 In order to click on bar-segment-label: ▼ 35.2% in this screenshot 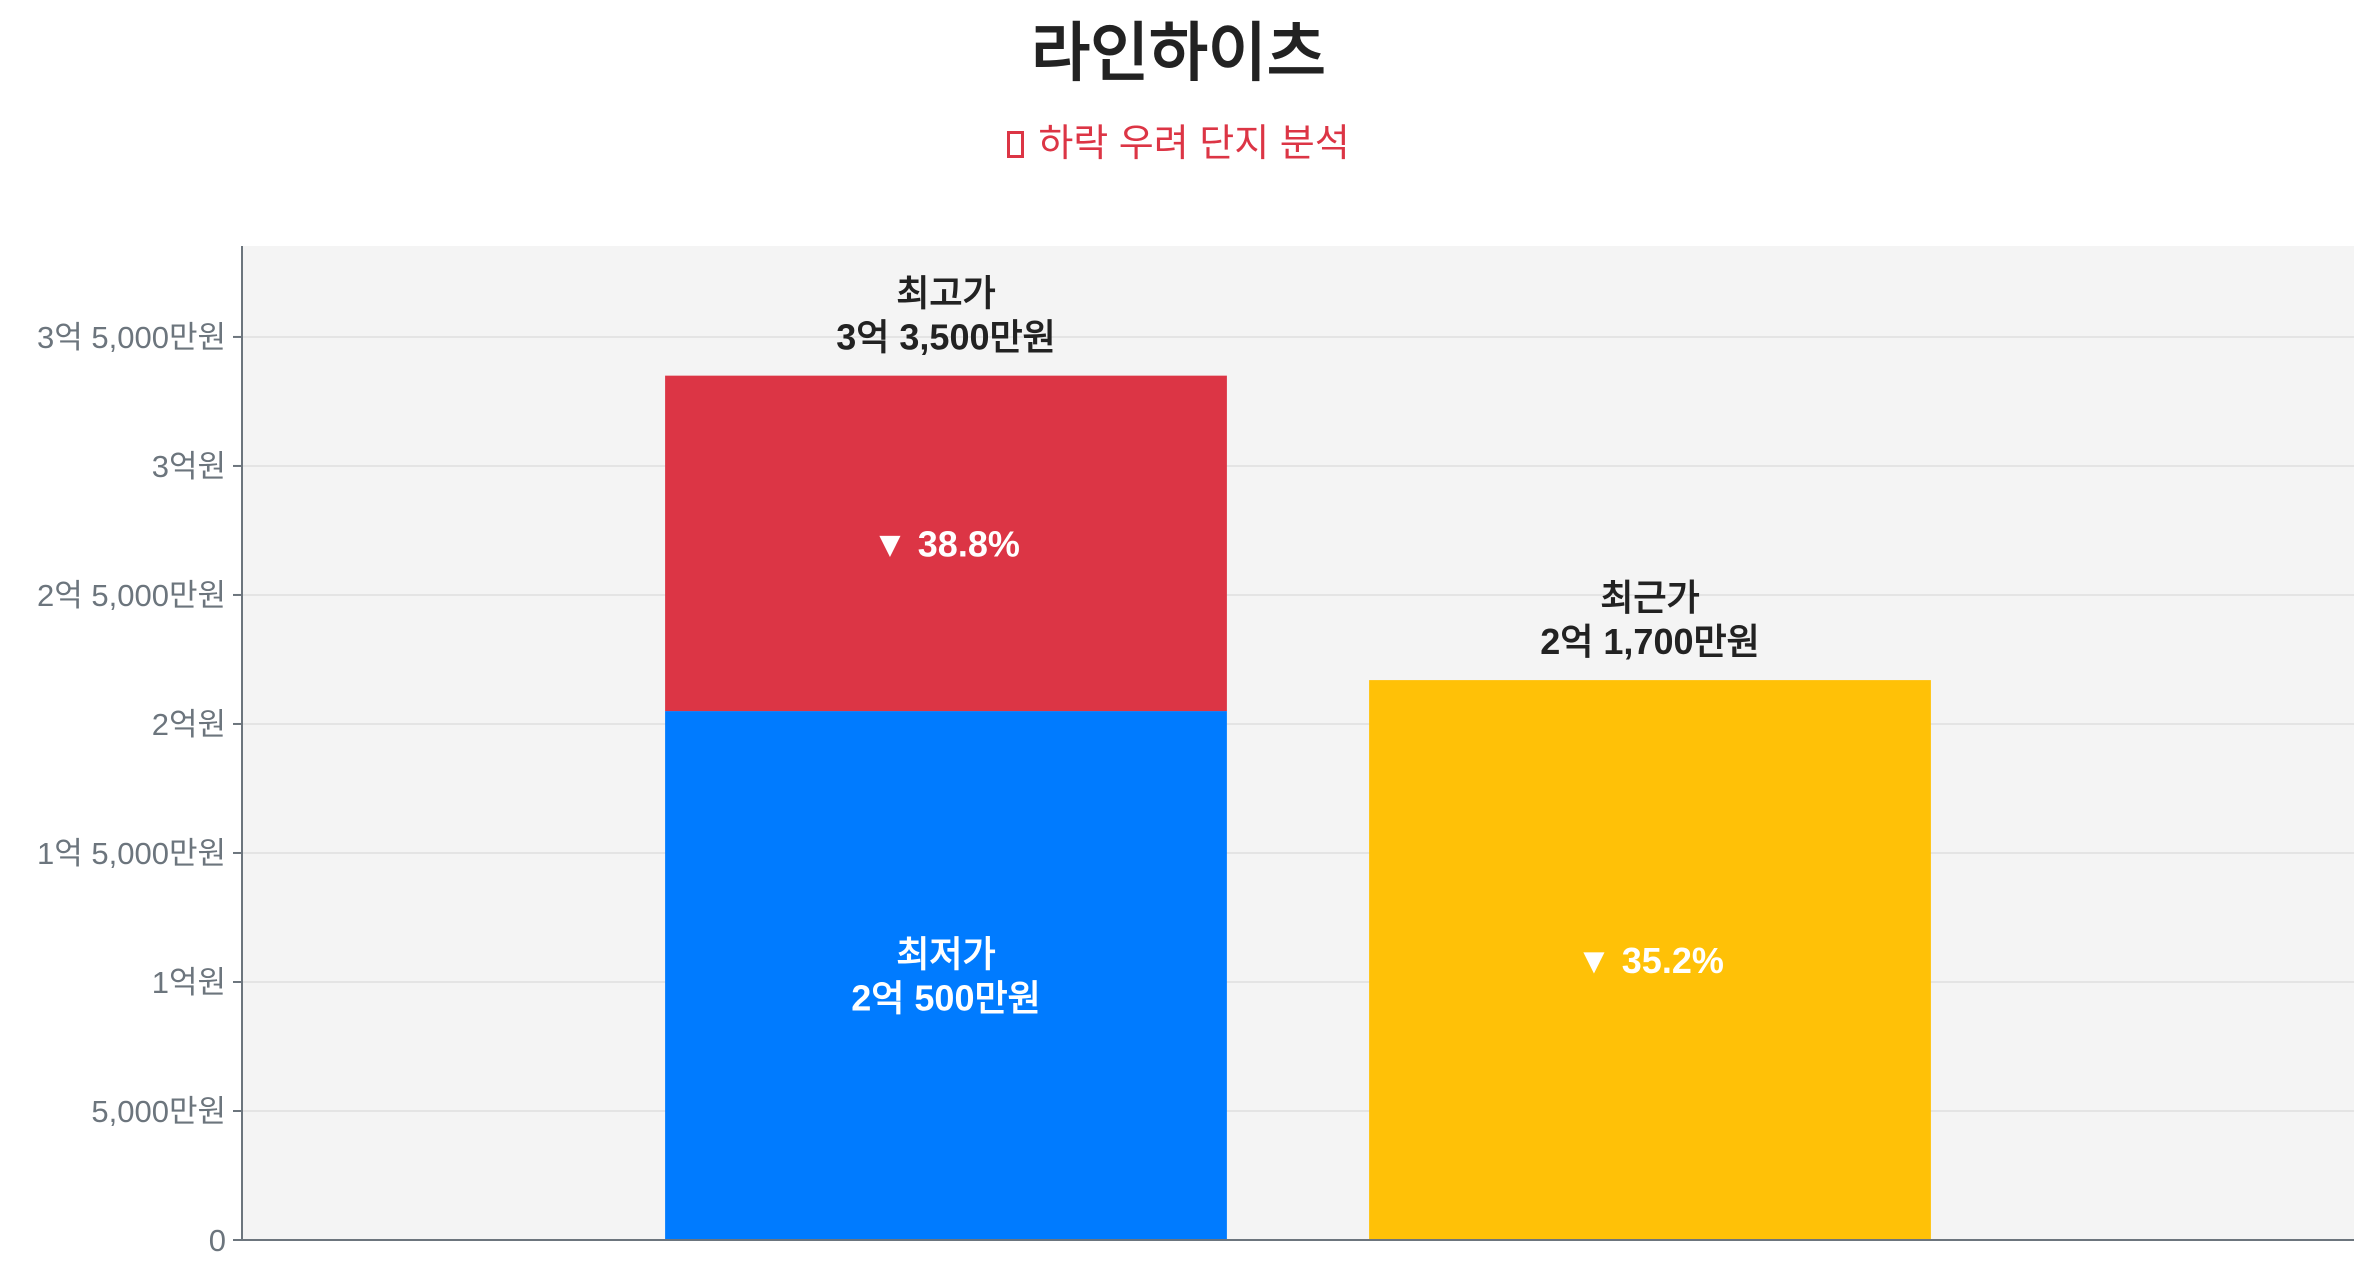, I will do `click(1650, 960)`.